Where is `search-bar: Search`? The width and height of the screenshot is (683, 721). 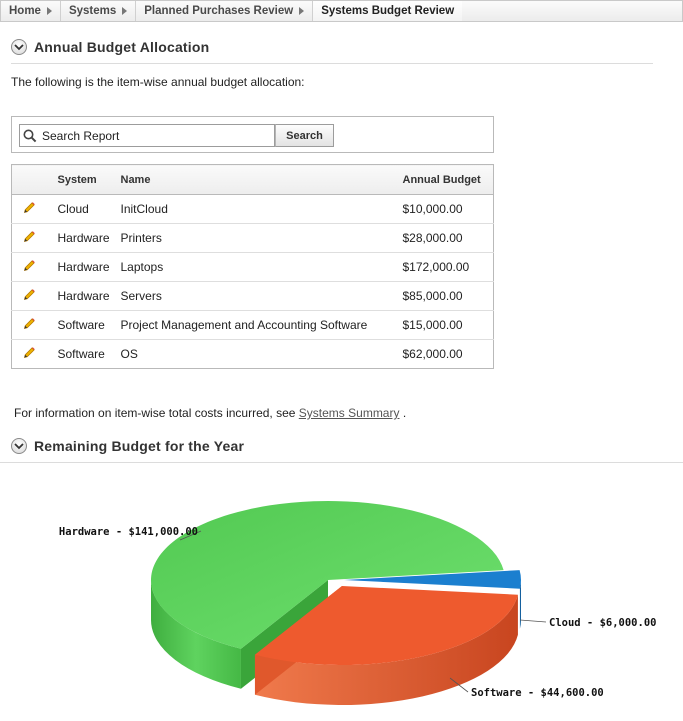 search-bar: Search is located at coordinates (252, 134).